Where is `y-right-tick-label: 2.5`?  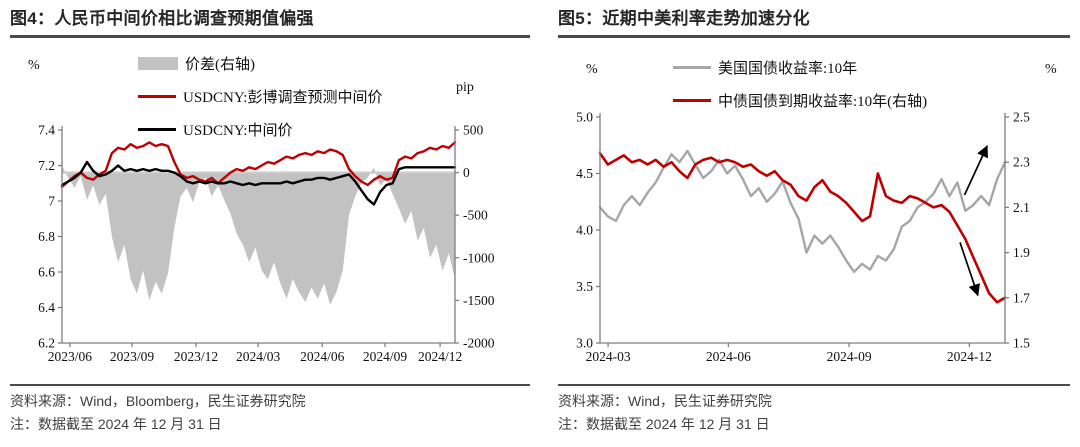 y-right-tick-label: 2.5 is located at coordinates (1021, 117).